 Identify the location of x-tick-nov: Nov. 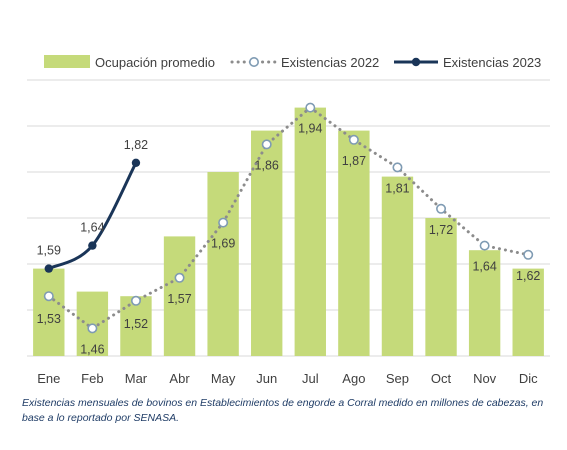
(485, 378).